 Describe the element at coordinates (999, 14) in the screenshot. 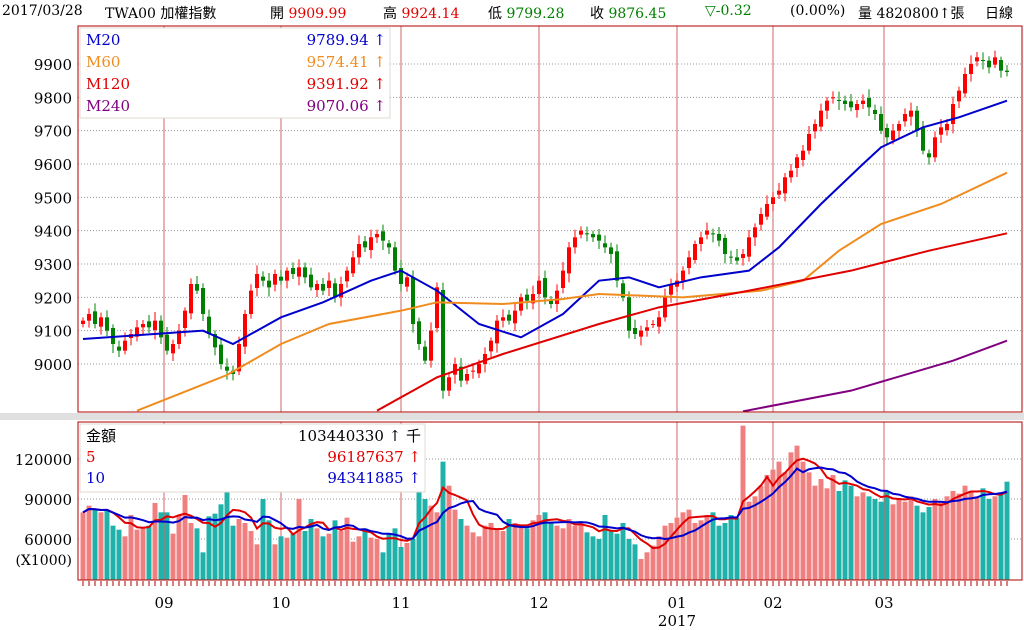

I see `period-selector: 日線` at that location.